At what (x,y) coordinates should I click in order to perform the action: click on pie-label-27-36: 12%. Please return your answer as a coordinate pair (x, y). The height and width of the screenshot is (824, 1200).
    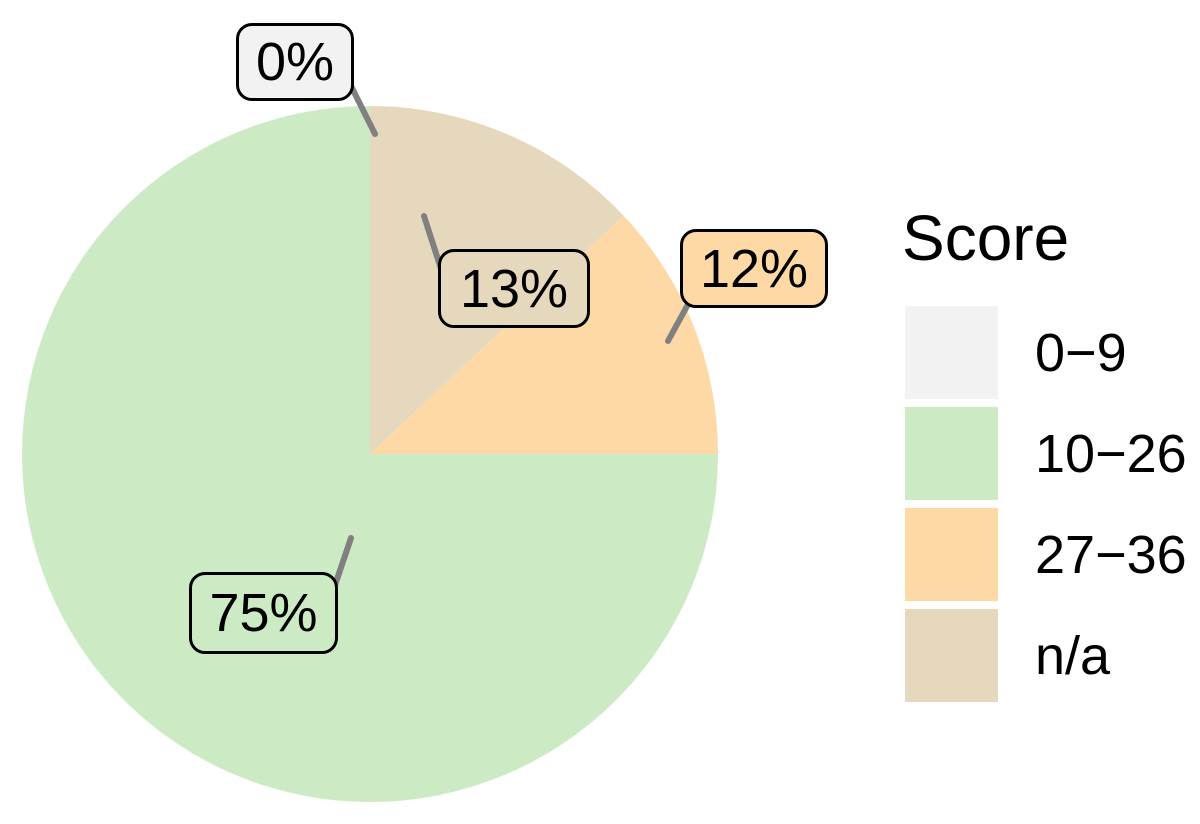
    Looking at the image, I should click on (754, 268).